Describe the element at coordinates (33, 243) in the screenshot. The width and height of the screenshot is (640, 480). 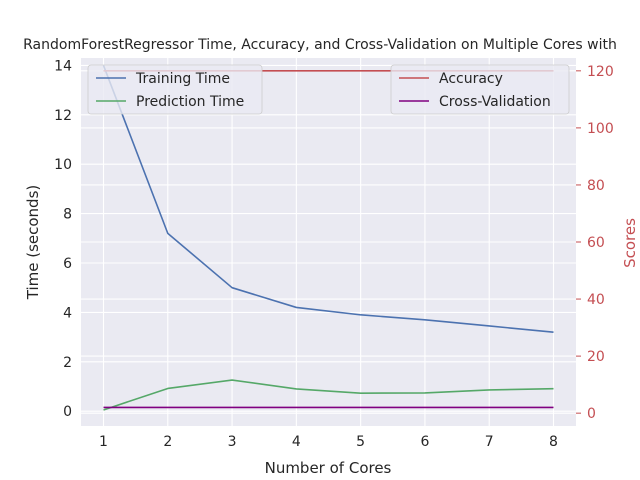
I see `left-y-axis-label: Time (seconds)` at that location.